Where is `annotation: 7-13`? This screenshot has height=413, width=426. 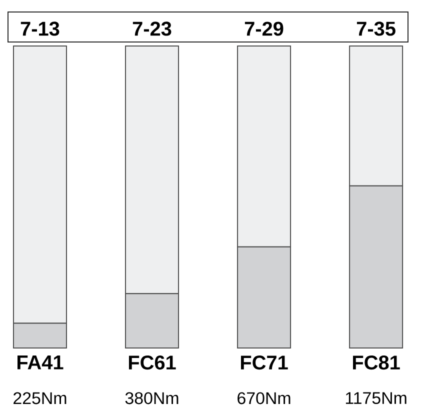
annotation: 7-13 is located at coordinates (40, 29).